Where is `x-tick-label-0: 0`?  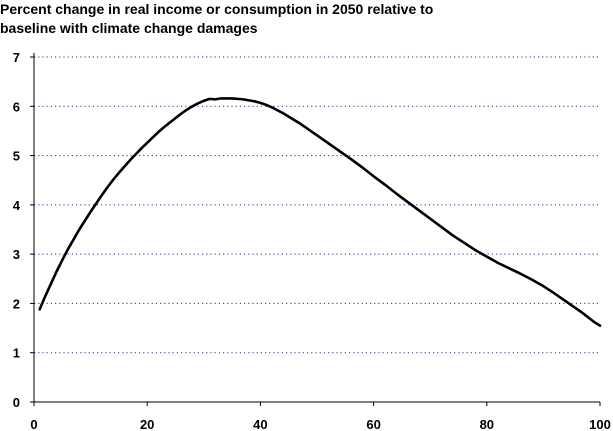 x-tick-label-0: 0 is located at coordinates (33, 424).